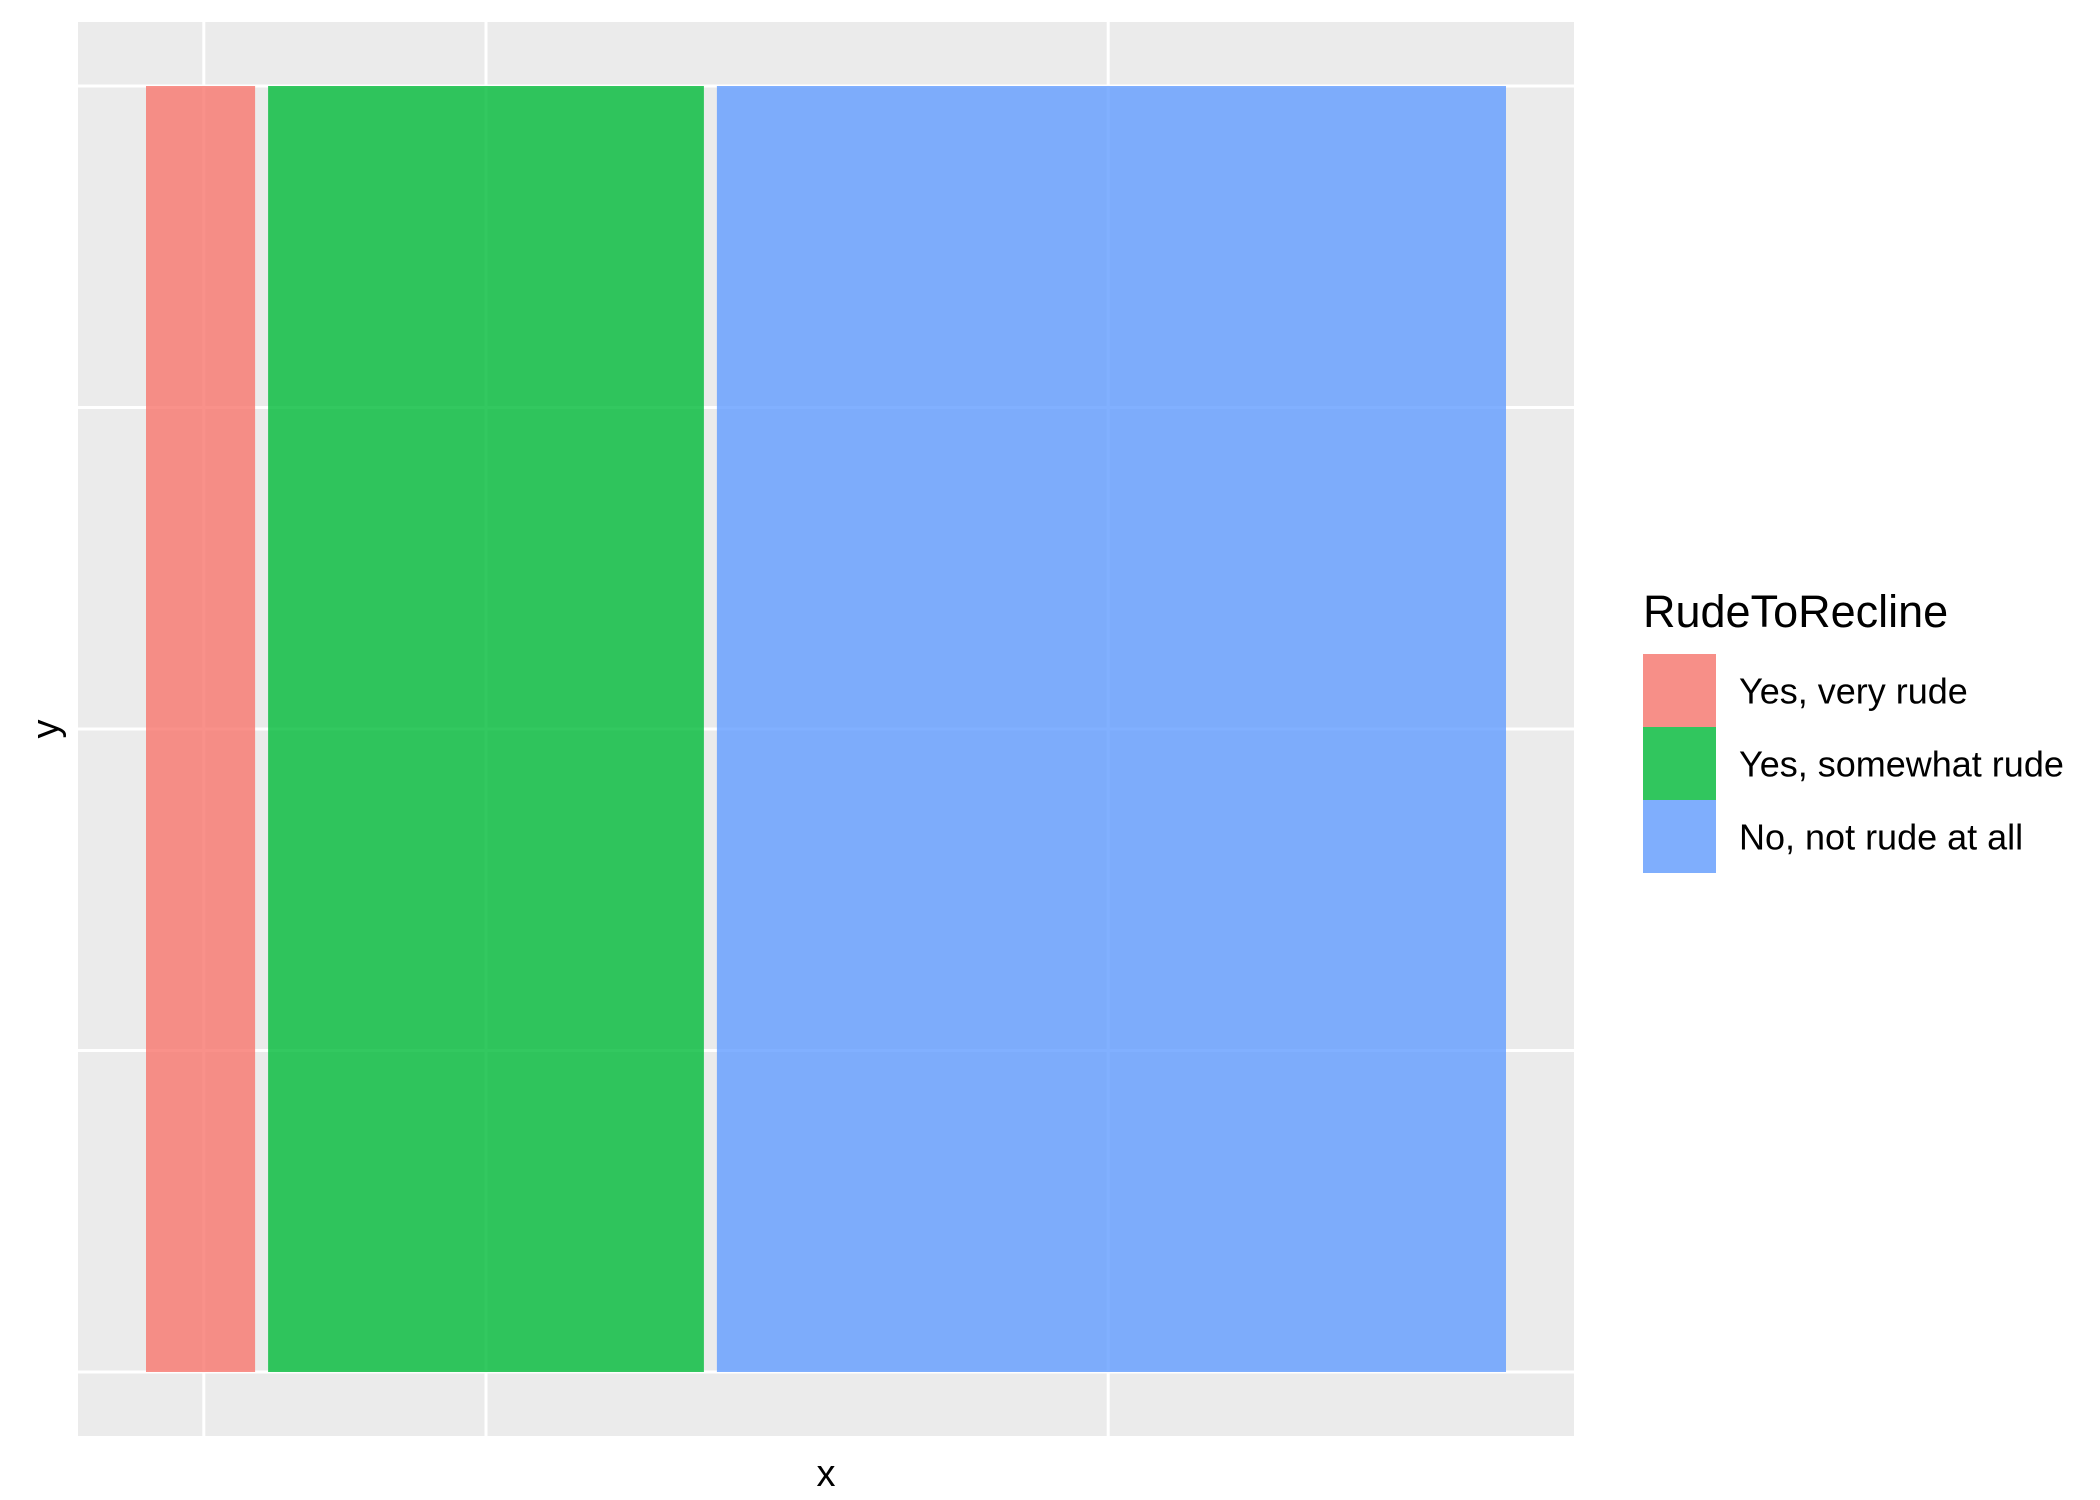 Image resolution: width=2100 pixels, height=1500 pixels. What do you see at coordinates (1881, 837) in the screenshot?
I see `legend-label-no-not-rude-at-all: No, not rude at all` at bounding box center [1881, 837].